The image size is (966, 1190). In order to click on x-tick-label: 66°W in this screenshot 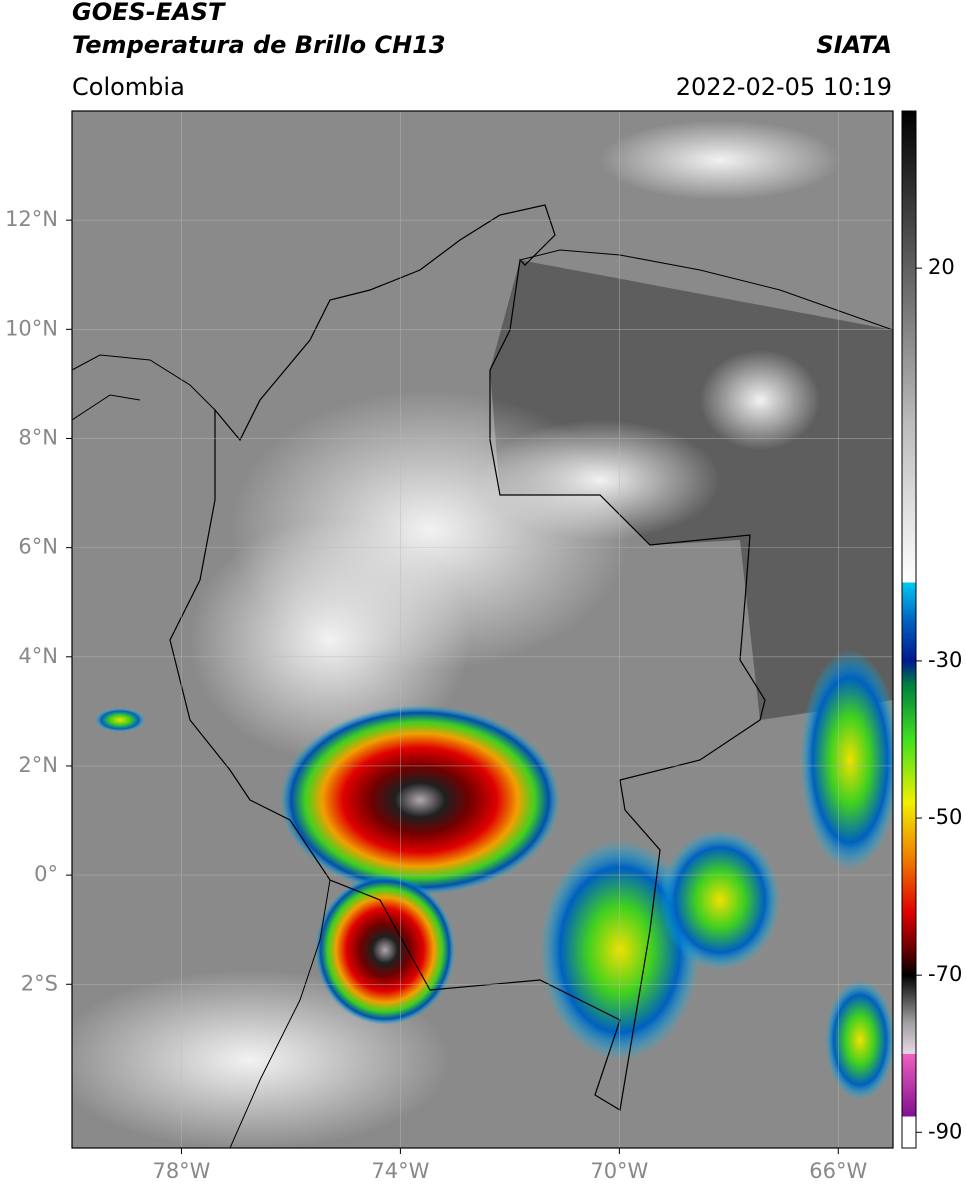, I will do `click(838, 1171)`.